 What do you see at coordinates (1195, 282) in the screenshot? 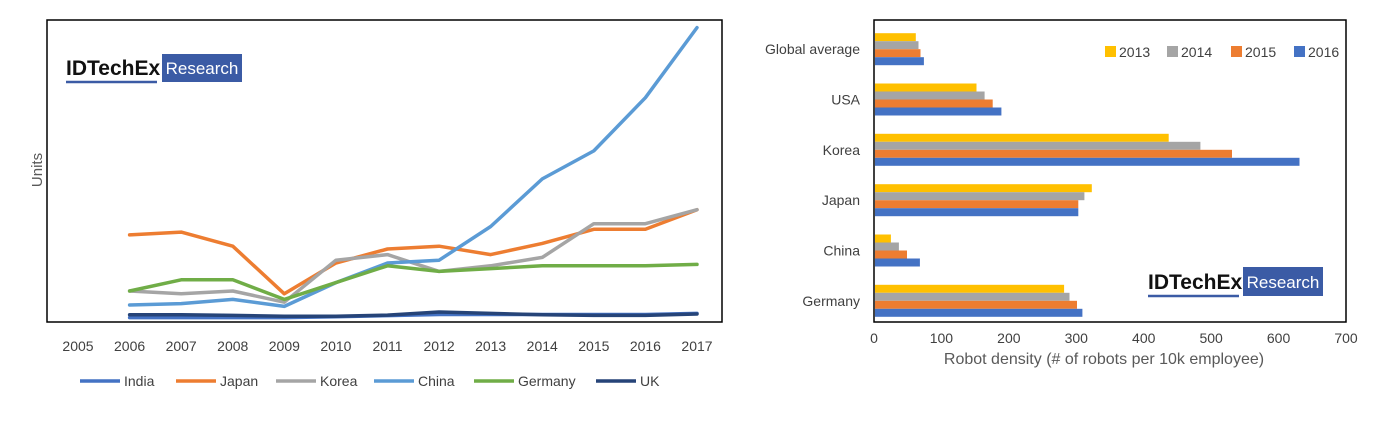
I see `brand-name-right: IDTechEx` at bounding box center [1195, 282].